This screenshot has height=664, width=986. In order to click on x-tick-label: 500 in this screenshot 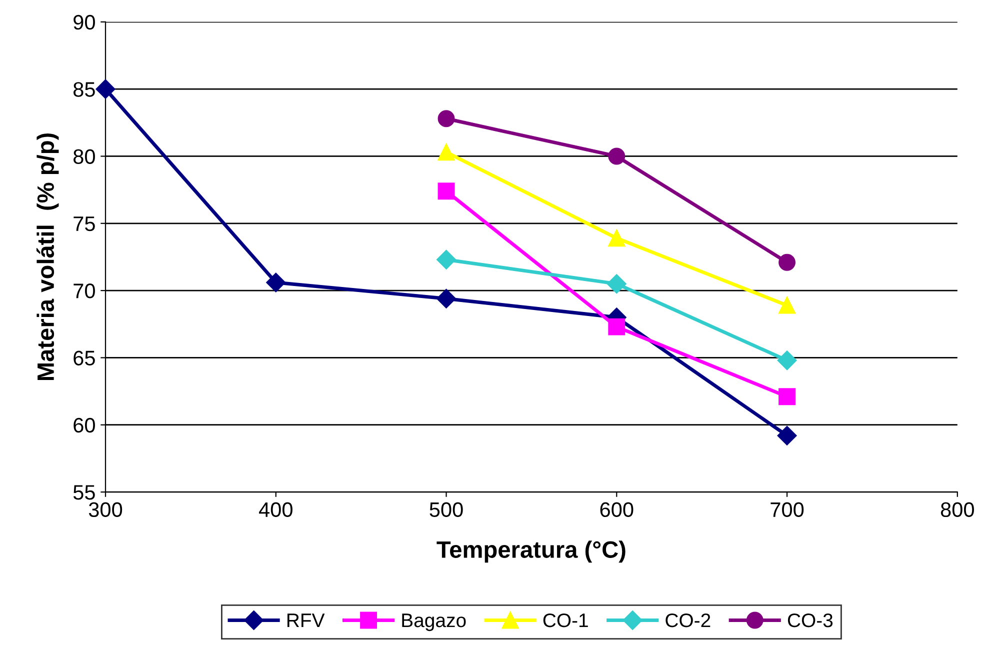, I will do `click(446, 510)`.